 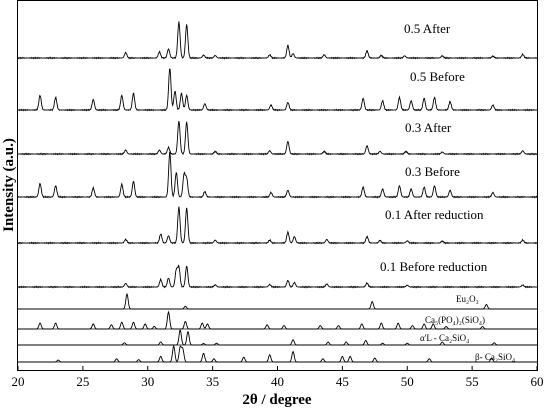 I want to click on x-tick-label-60: 60, so click(x=537, y=381).